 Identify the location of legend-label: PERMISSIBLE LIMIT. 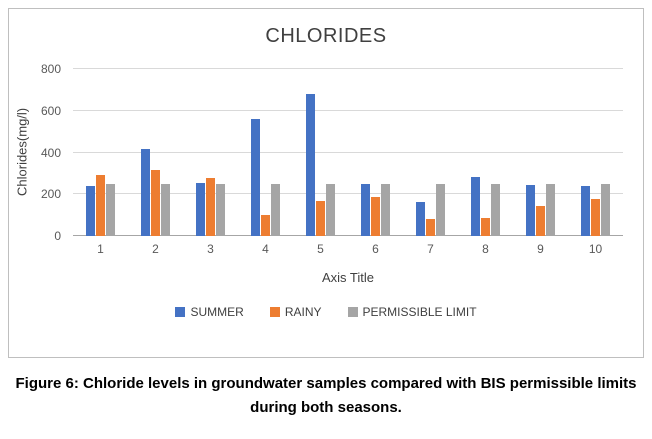
(419, 312).